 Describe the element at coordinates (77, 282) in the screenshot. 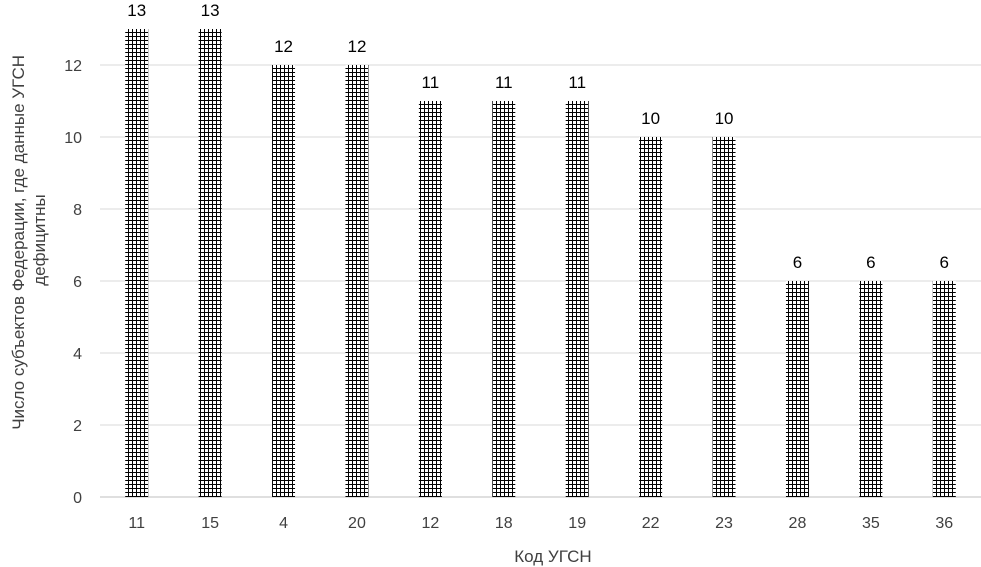

I see `y-tick-label: 6` at that location.